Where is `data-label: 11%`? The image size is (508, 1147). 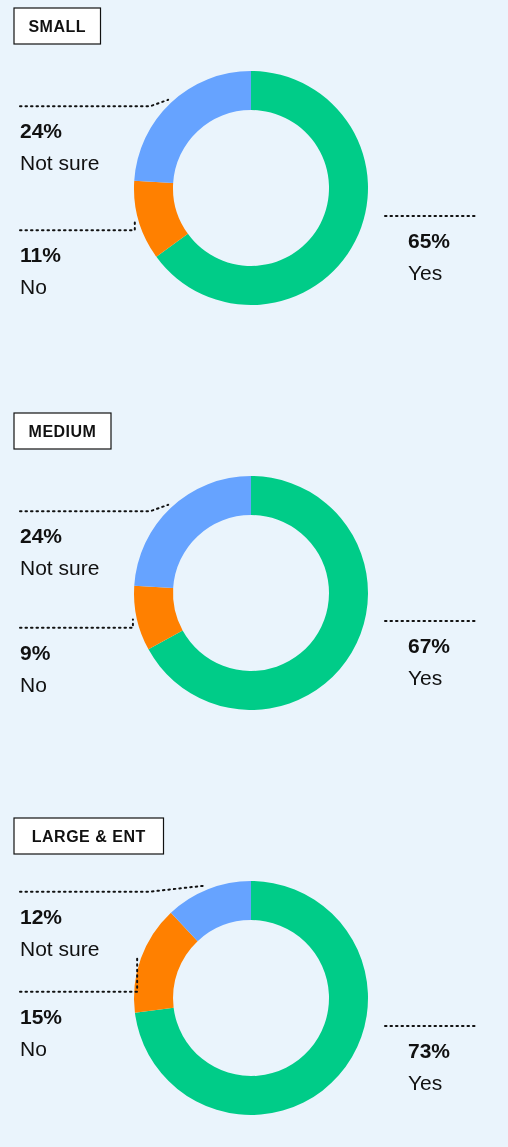
data-label: 11% is located at coordinates (41, 255).